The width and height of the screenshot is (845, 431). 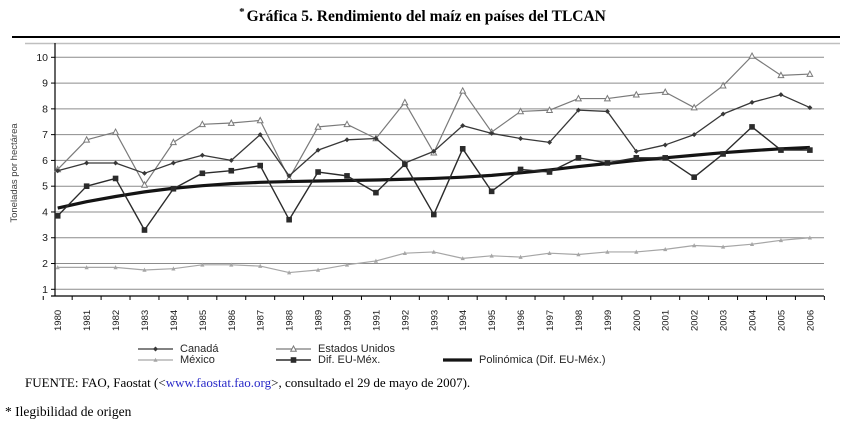 What do you see at coordinates (426, 37) in the screenshot?
I see `title-divider` at bounding box center [426, 37].